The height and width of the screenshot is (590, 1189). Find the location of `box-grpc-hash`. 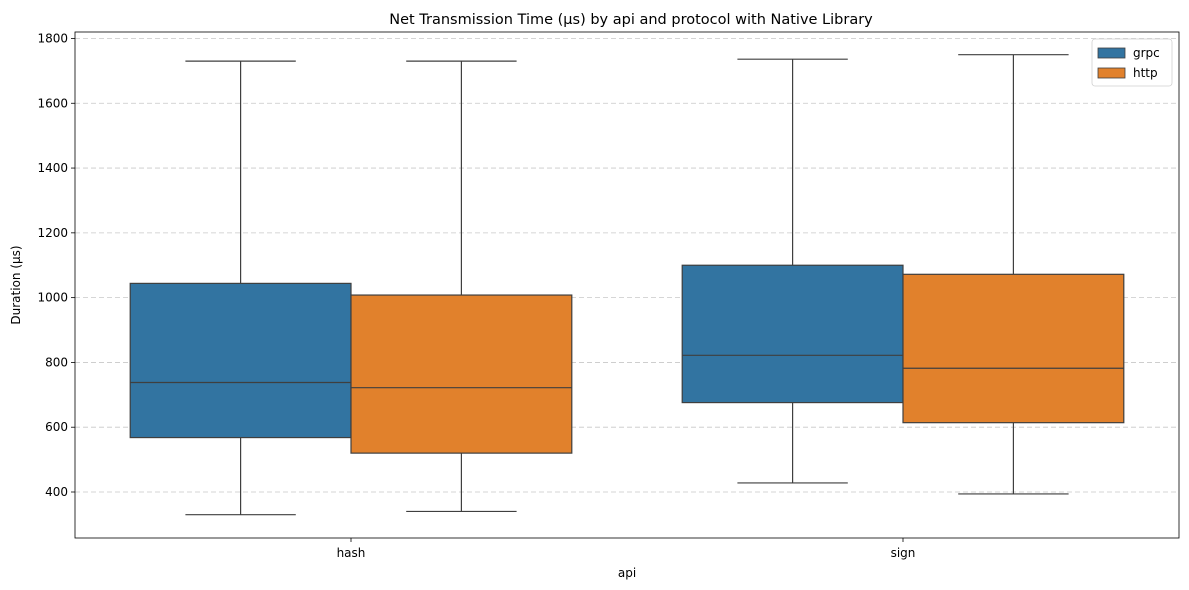

box-grpc-hash is located at coordinates (240, 288).